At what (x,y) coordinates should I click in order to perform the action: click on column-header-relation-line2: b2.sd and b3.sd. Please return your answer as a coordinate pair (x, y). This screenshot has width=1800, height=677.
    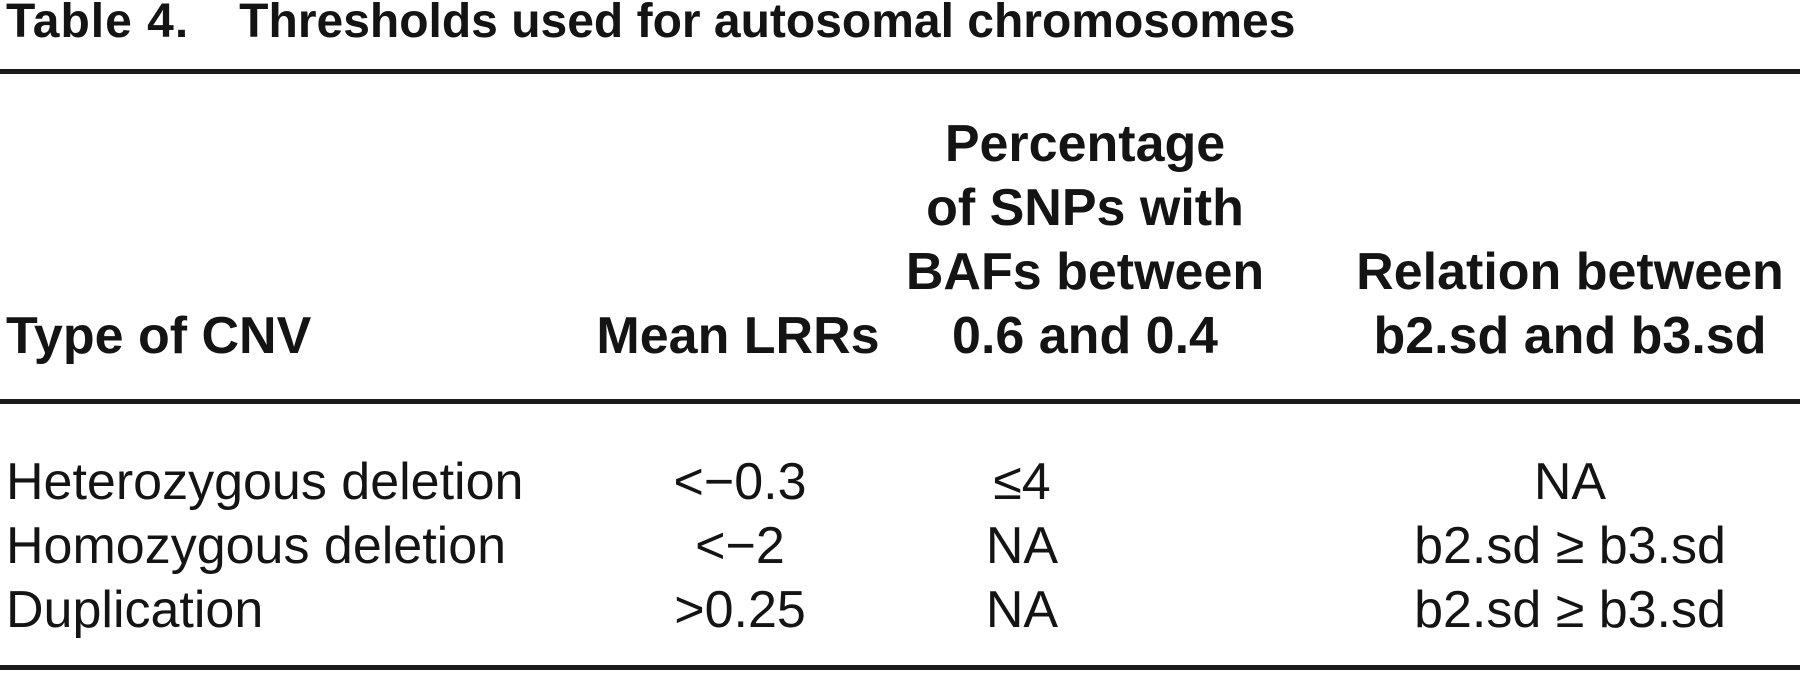
    Looking at the image, I should click on (1570, 336).